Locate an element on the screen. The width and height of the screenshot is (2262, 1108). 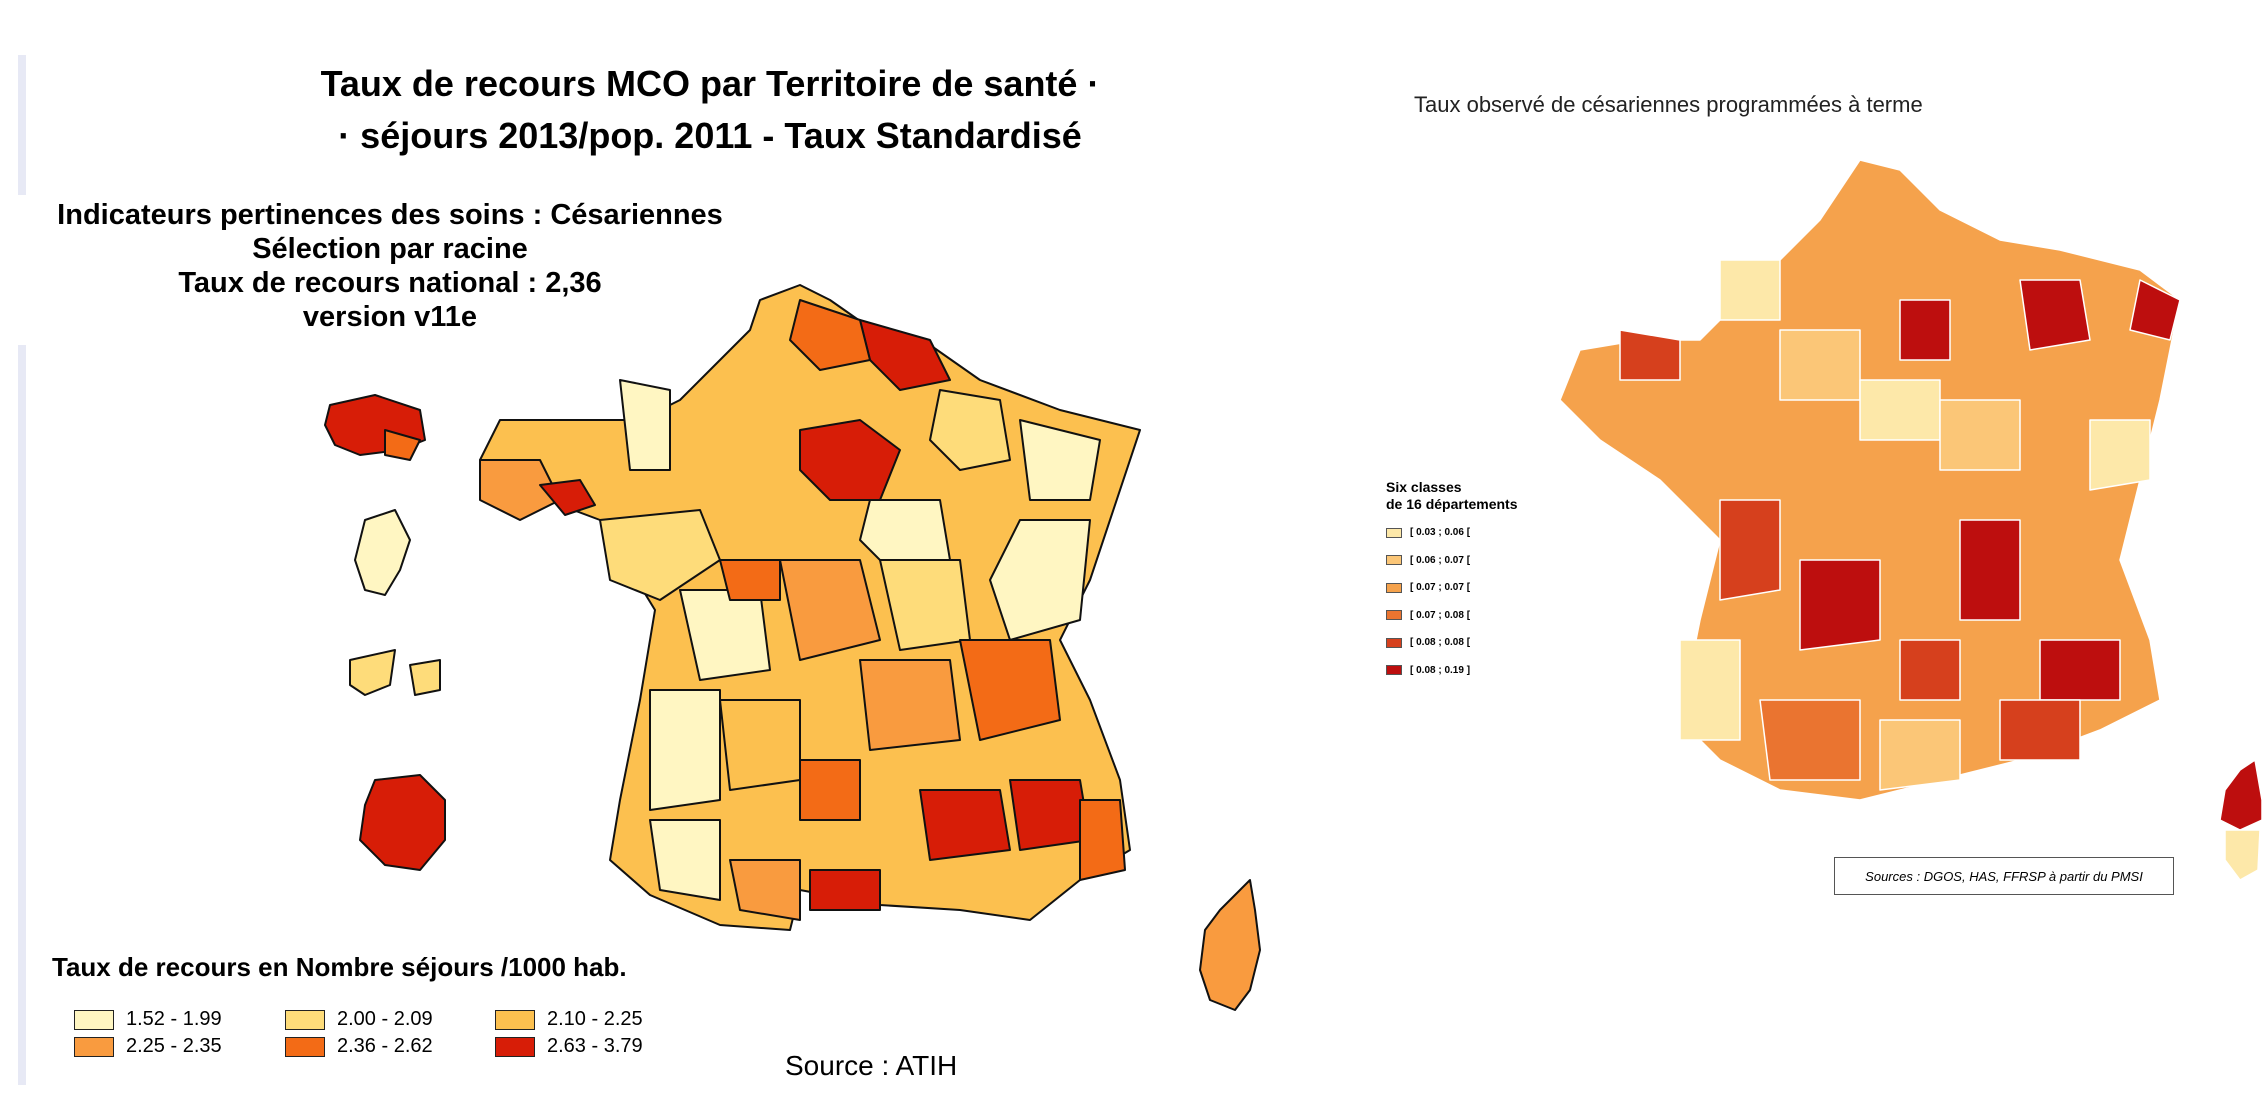
right-legend-label: [ 0.07 ; 0.08 [ is located at coordinates (1440, 615).